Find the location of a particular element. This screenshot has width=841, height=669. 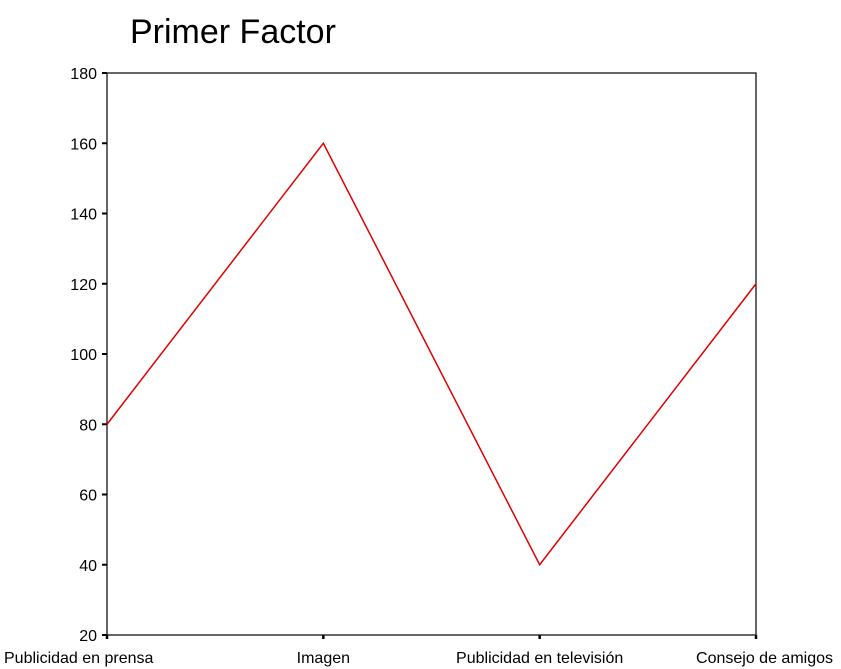

y-tick-label: 40 is located at coordinates (88, 566).